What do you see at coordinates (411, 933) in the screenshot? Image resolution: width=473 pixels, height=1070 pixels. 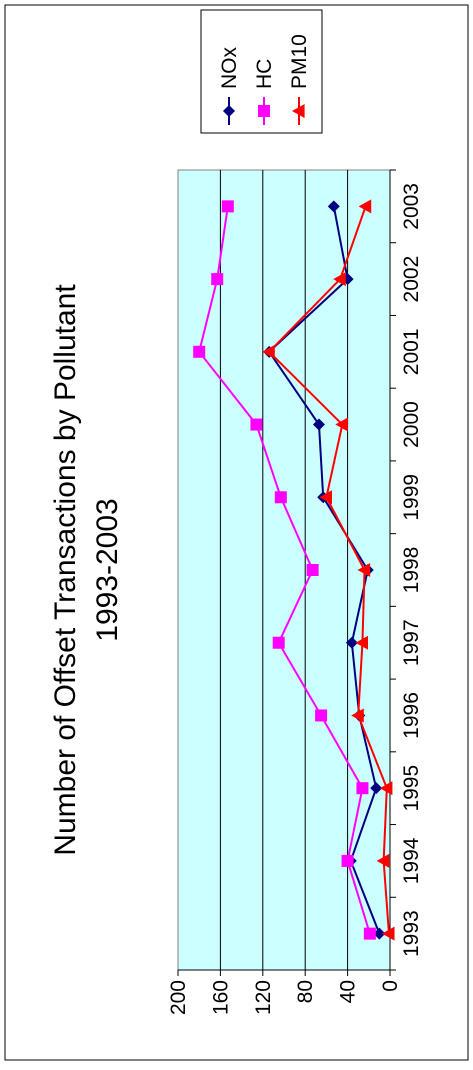 I see `x-tick-label: 1993` at bounding box center [411, 933].